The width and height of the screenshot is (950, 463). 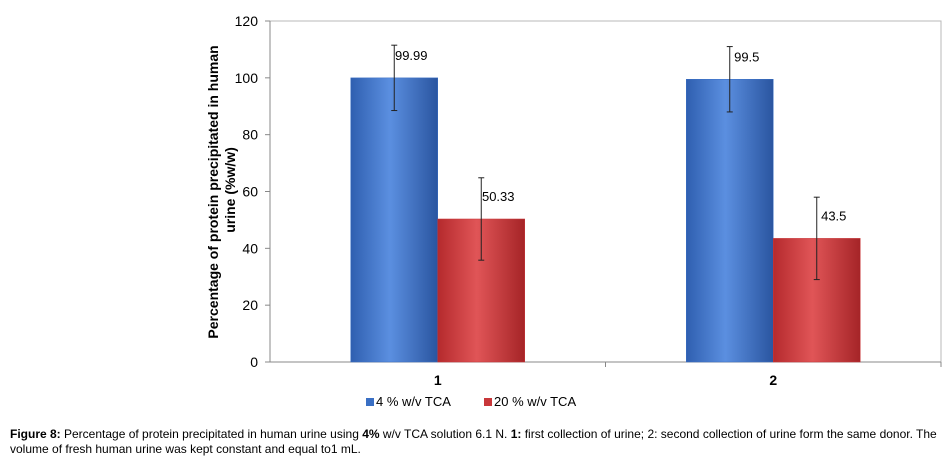 I want to click on y-tick-label: 120, so click(x=247, y=21).